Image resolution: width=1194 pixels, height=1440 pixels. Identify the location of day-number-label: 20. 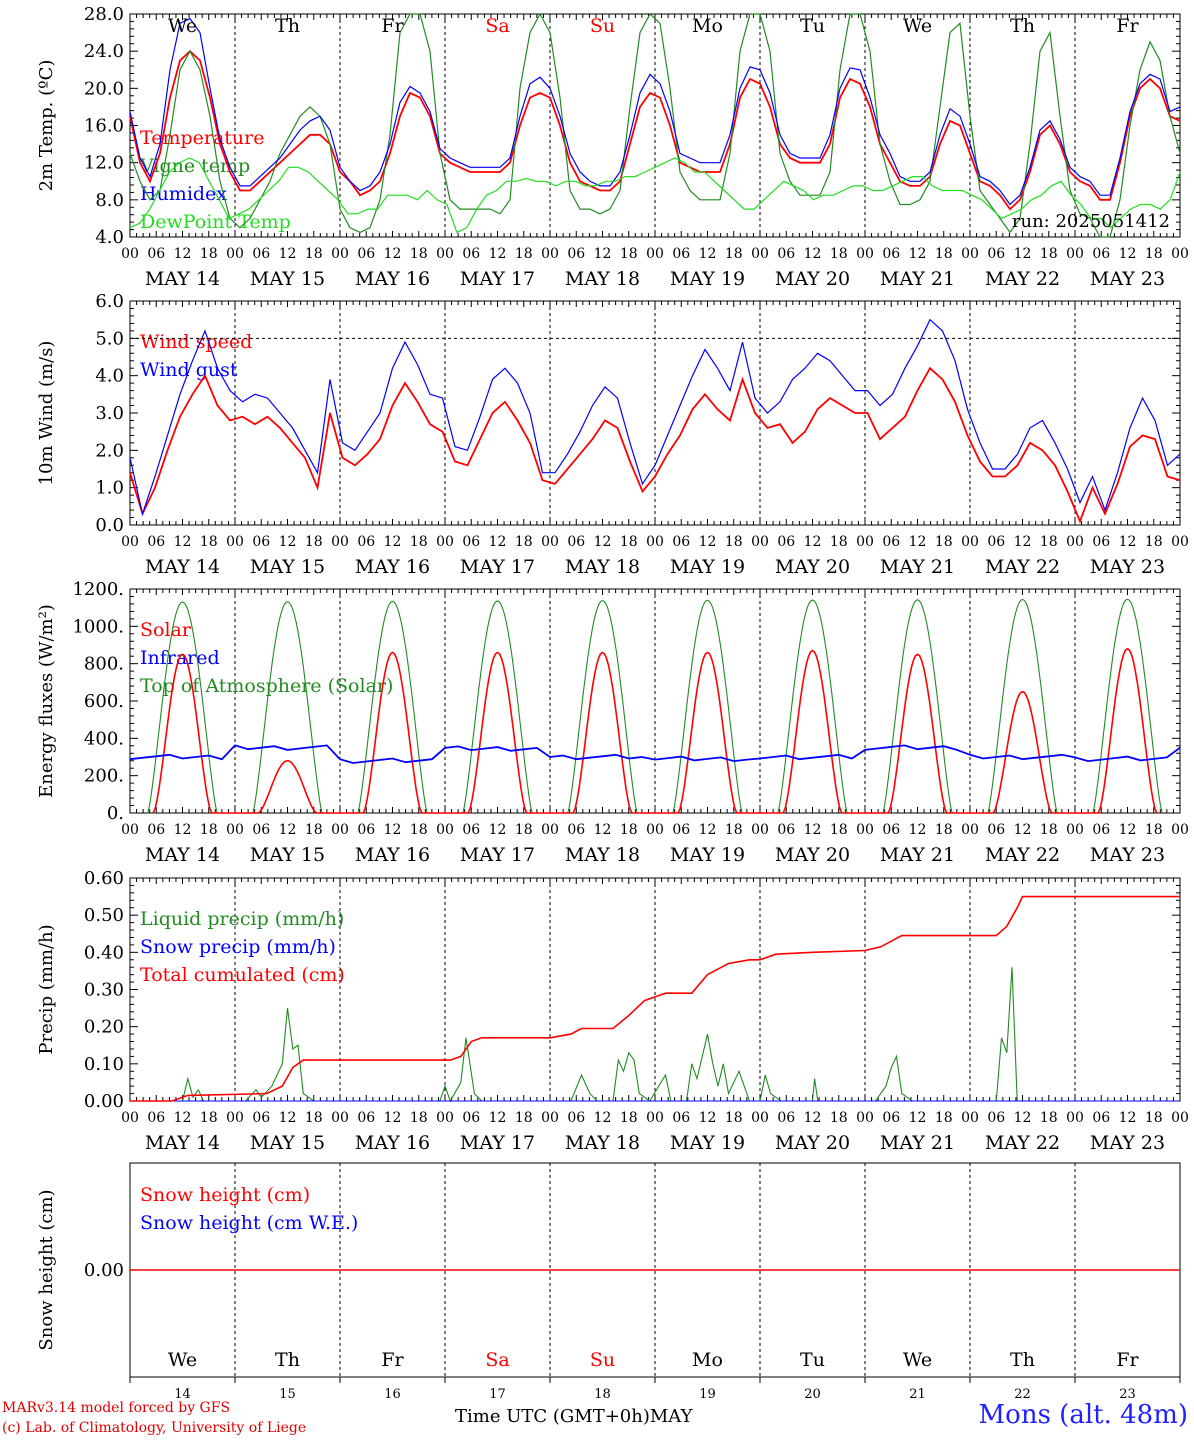
(812, 1394).